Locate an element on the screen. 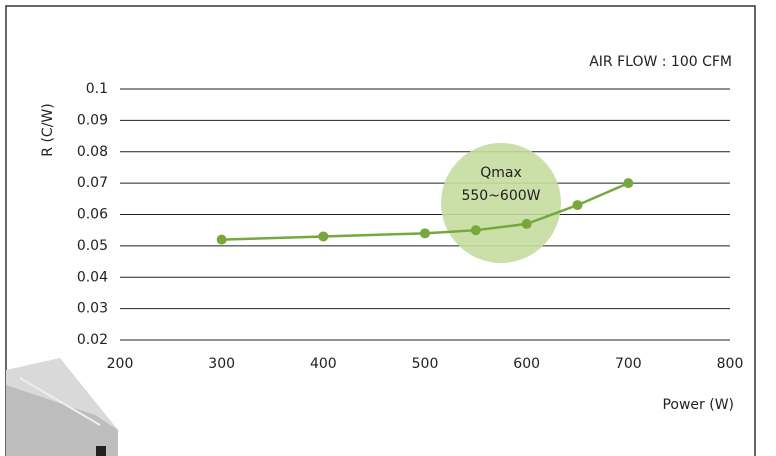 The width and height of the screenshot is (776, 456). y-tick-label: 0.02 is located at coordinates (92, 340).